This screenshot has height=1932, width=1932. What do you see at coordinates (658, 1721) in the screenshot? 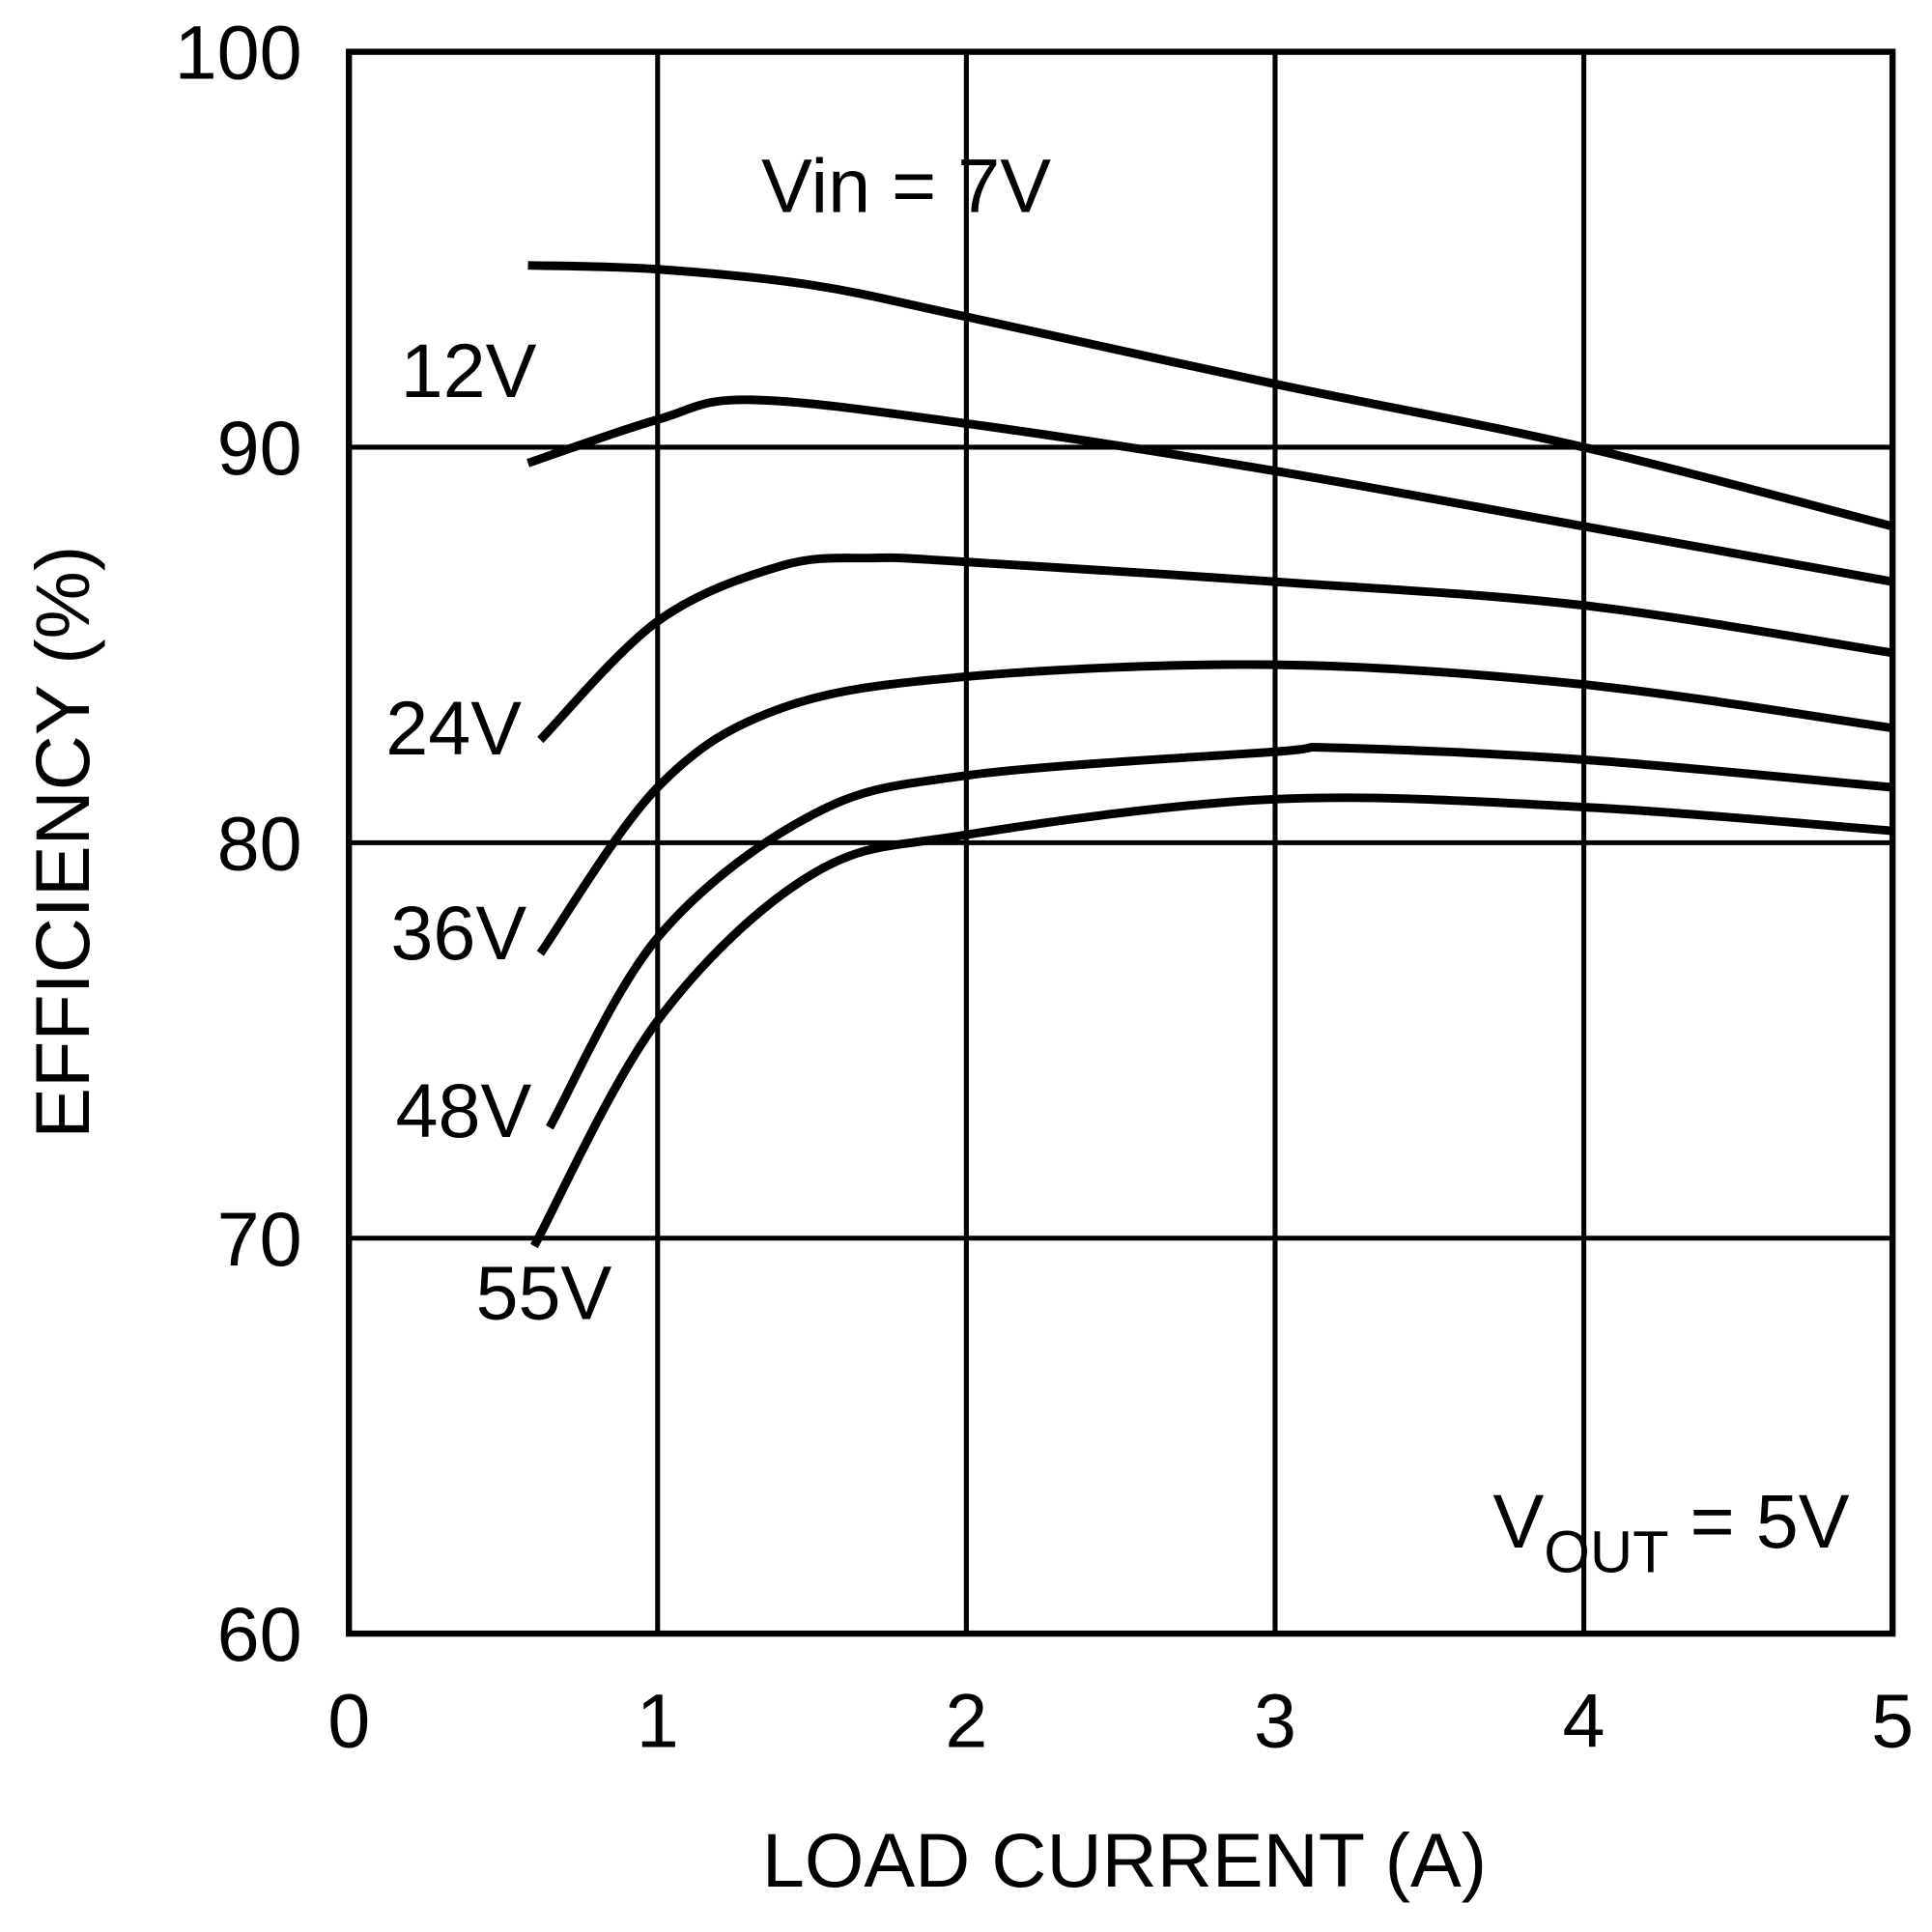
I see `x-tick-label: 1` at bounding box center [658, 1721].